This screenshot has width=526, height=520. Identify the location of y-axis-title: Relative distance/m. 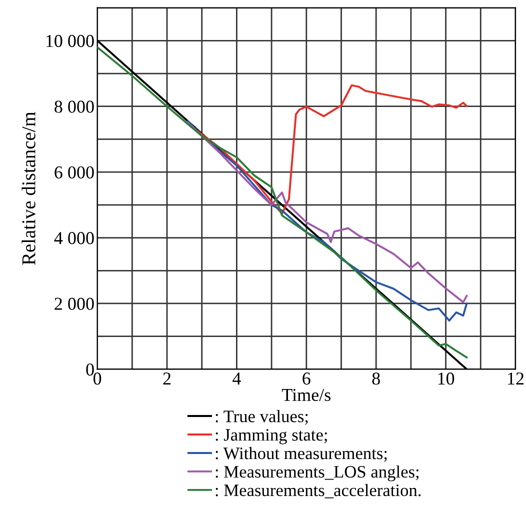
(29, 188).